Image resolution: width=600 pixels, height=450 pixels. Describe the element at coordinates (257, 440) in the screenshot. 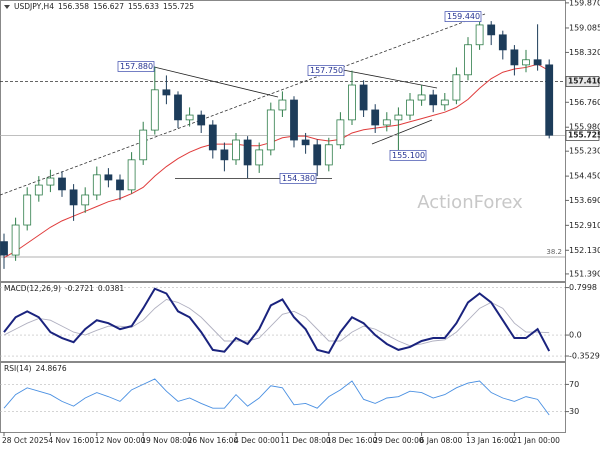

I see `x-tick-label: 4 Dec 00:00` at that location.